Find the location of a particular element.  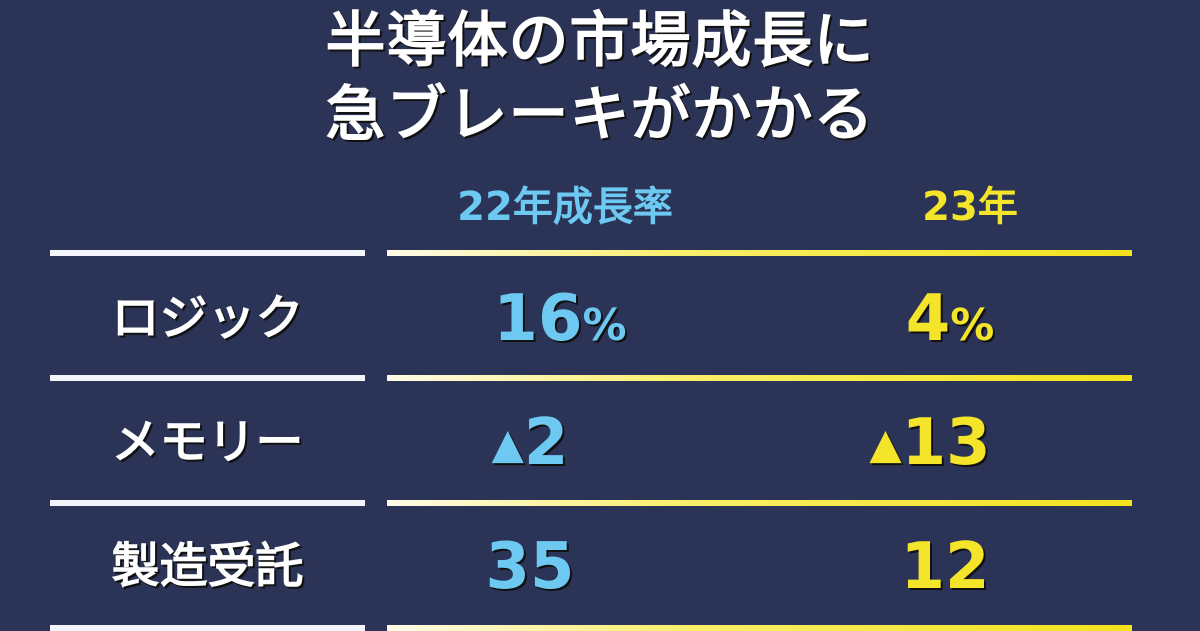

title-line-2: 急ブレーキがかかる is located at coordinates (600, 115).